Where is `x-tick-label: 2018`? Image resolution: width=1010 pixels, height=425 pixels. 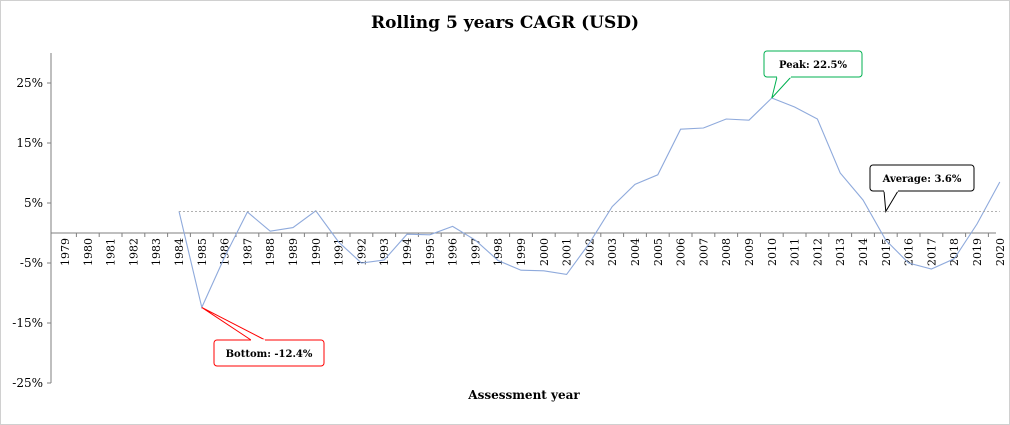
x-tick-label: 2018 is located at coordinates (954, 252).